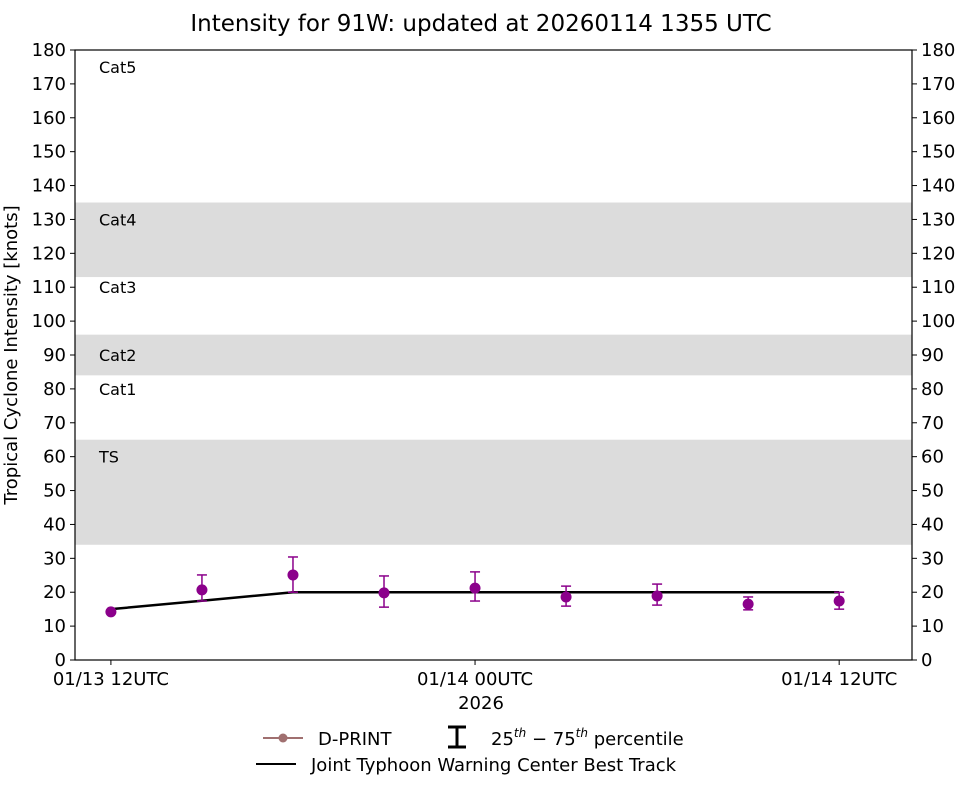  I want to click on y-tick-label-left: 130, so click(49, 219).